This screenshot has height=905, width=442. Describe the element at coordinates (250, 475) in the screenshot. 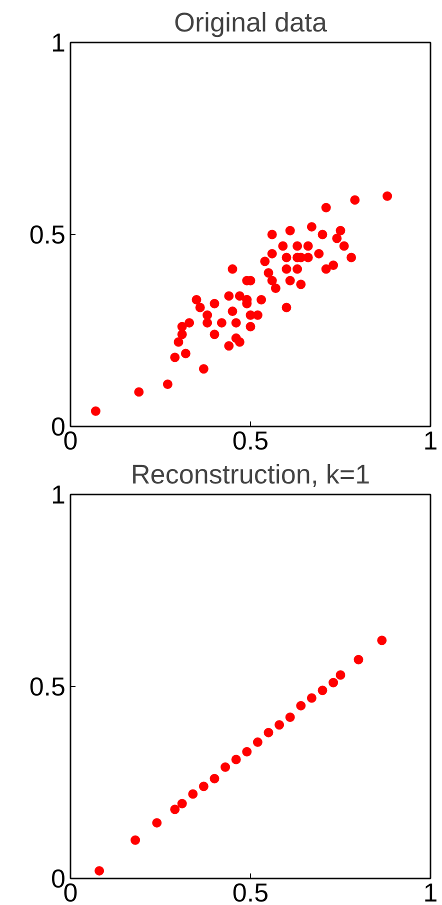

I see `chart-title: Reconstruction, k=1` at that location.